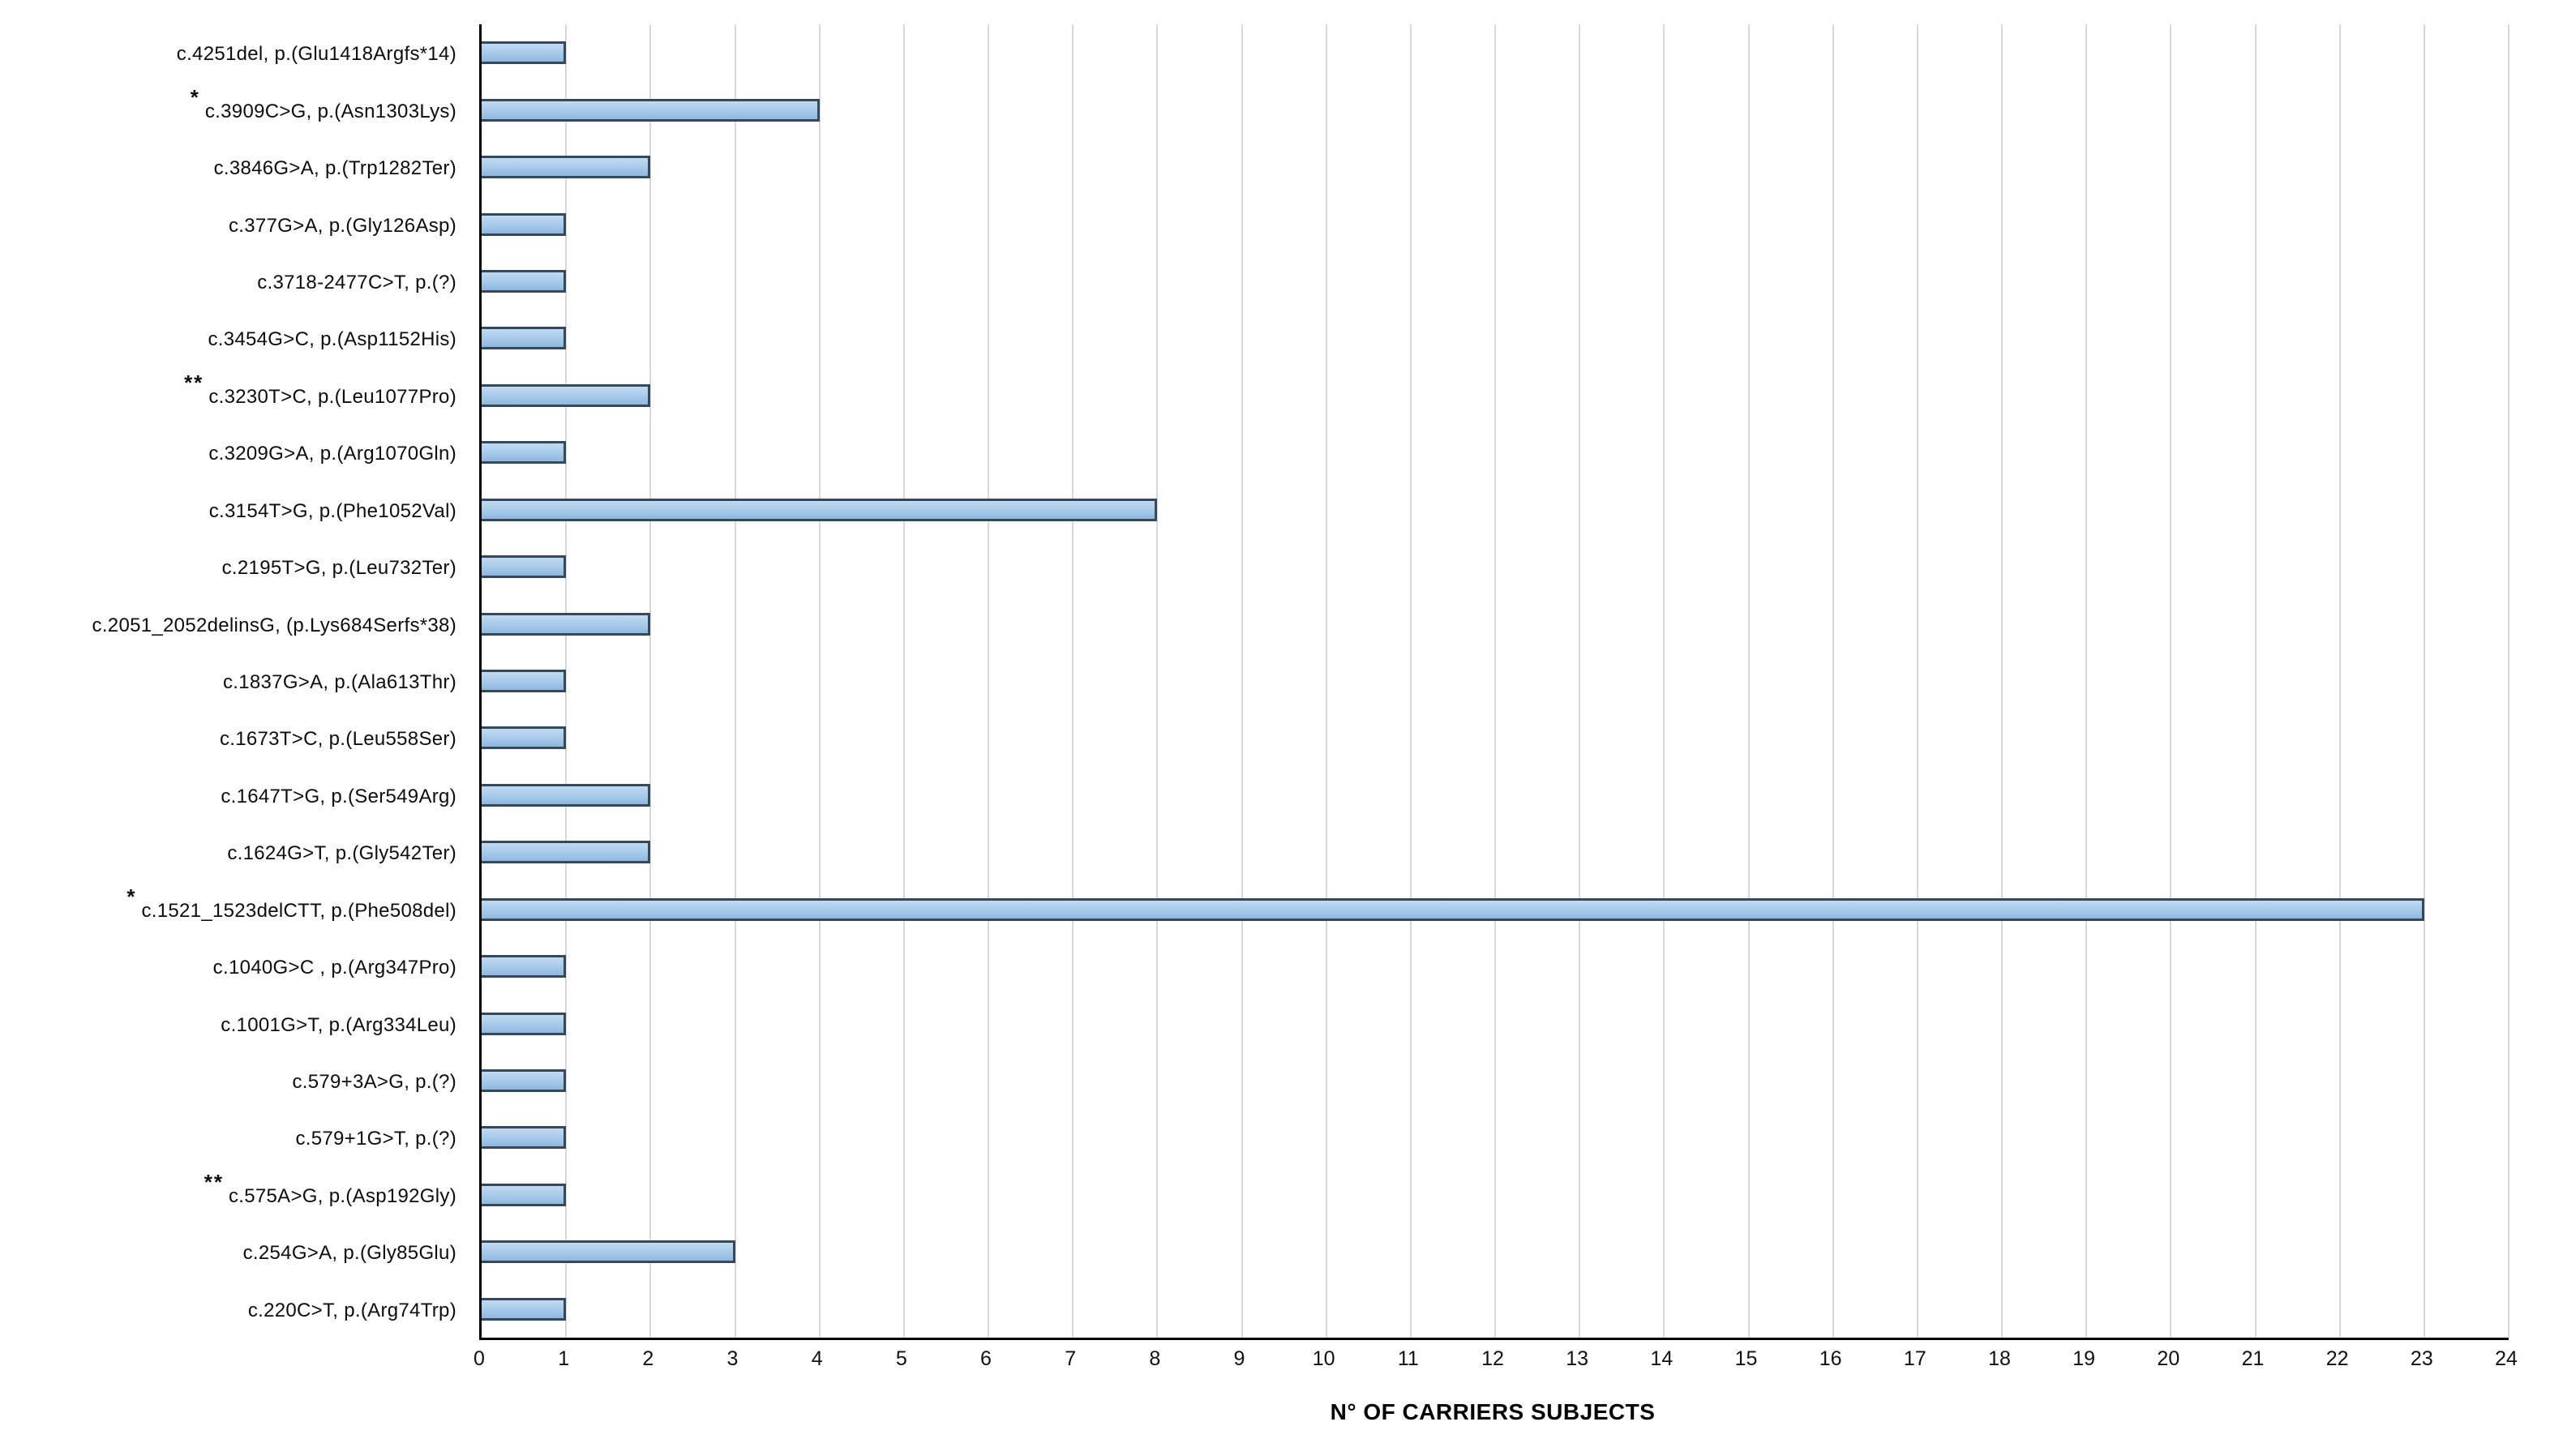 This screenshot has height=1456, width=2550. I want to click on x-tick-label: 17, so click(1915, 1358).